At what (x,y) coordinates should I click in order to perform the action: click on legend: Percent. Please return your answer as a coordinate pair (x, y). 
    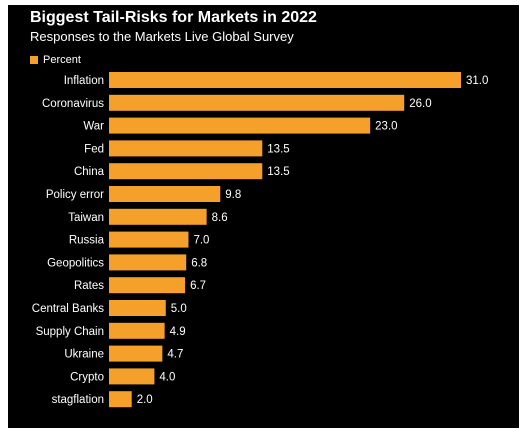
    Looking at the image, I should click on (55, 60).